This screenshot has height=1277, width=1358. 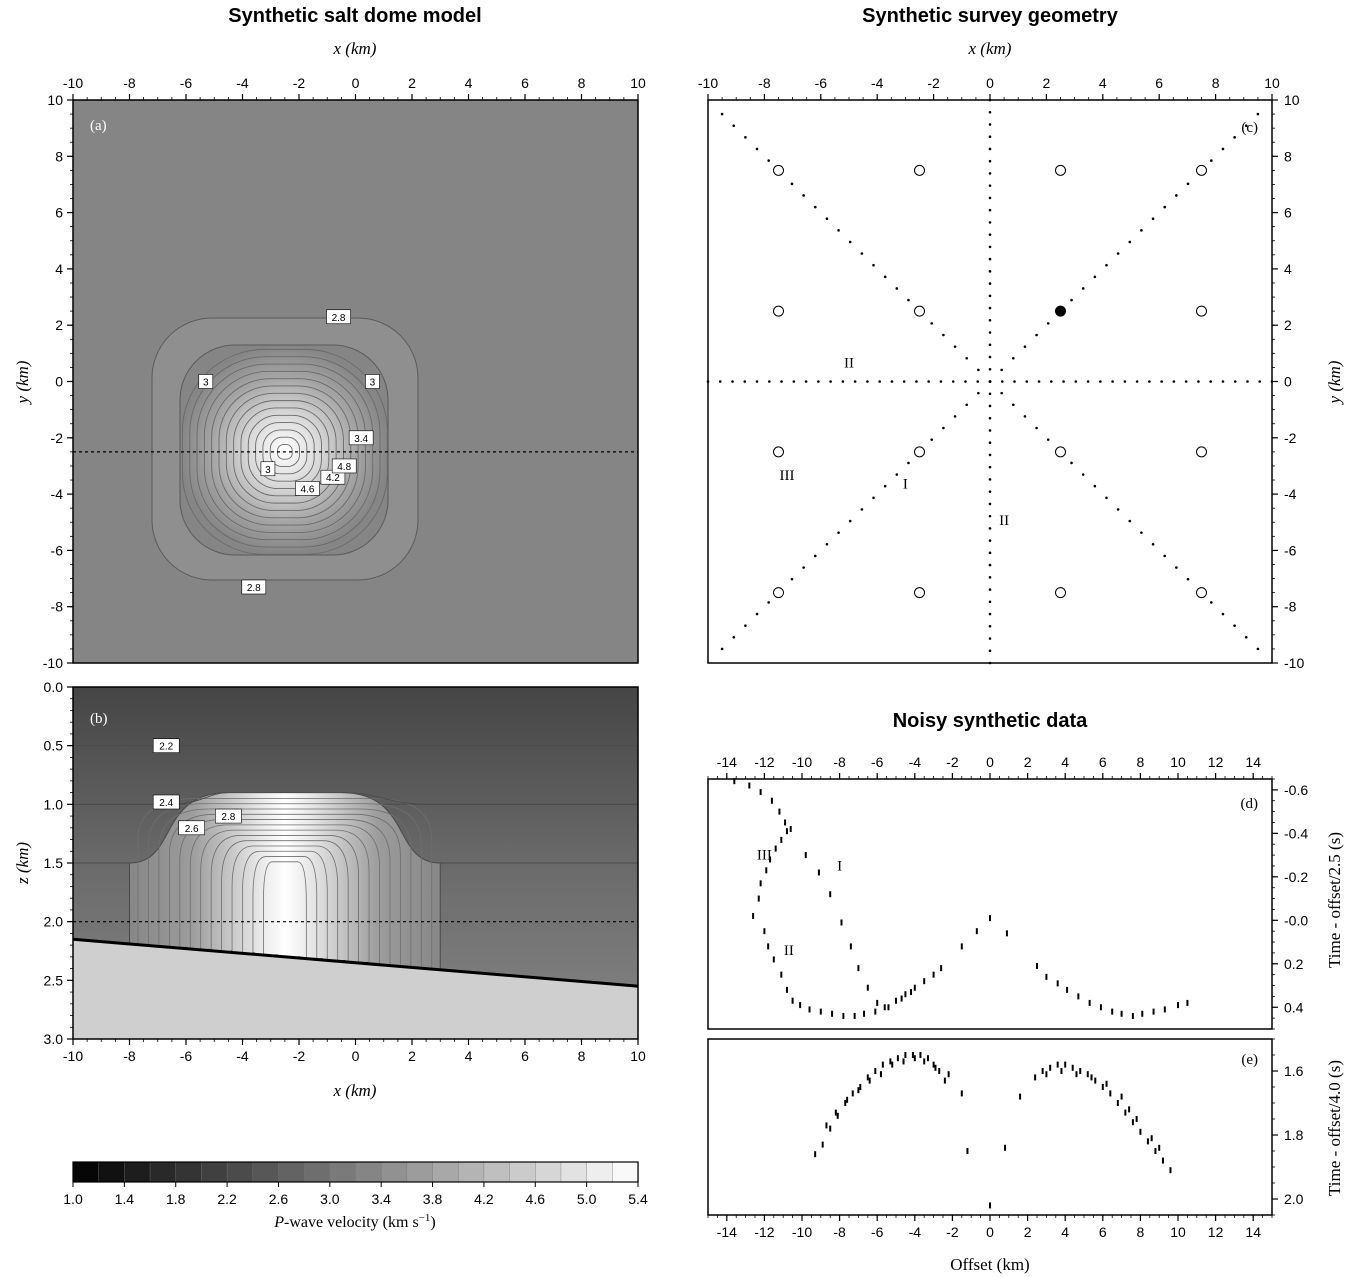 I want to click on colorbar-label-text: -wave velocity (km s, so click(x=351, y=1222).